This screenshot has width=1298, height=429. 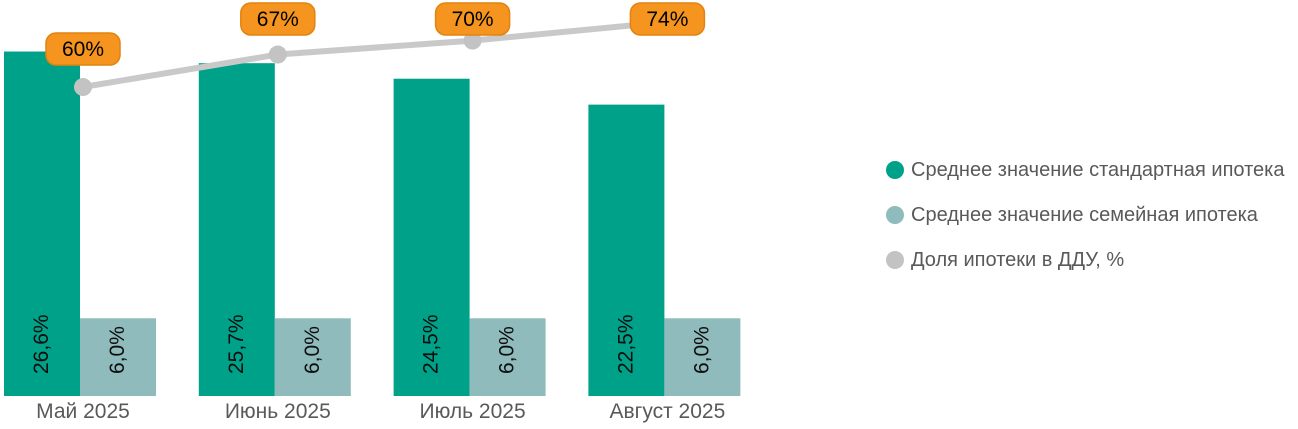 I want to click on category-label: Август 2025, so click(x=668, y=411).